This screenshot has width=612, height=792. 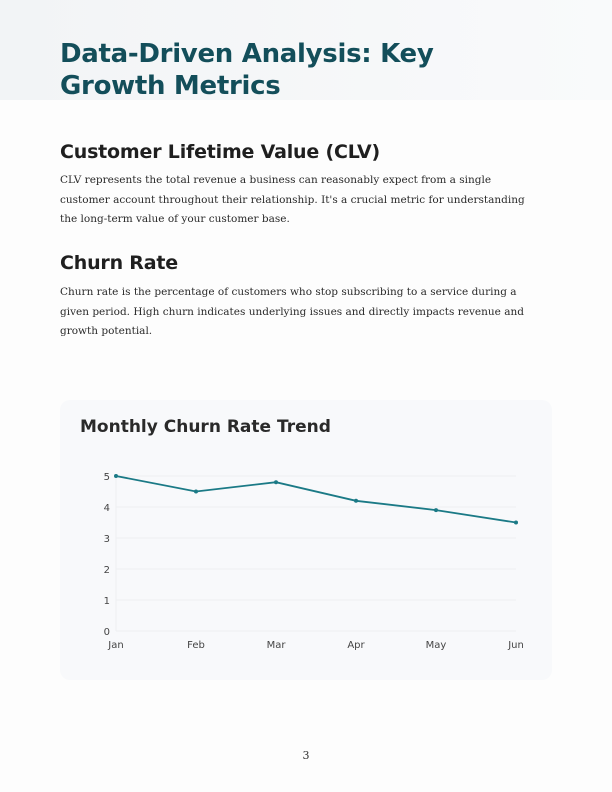 What do you see at coordinates (115, 645) in the screenshot?
I see `x-tick-label: Jan` at bounding box center [115, 645].